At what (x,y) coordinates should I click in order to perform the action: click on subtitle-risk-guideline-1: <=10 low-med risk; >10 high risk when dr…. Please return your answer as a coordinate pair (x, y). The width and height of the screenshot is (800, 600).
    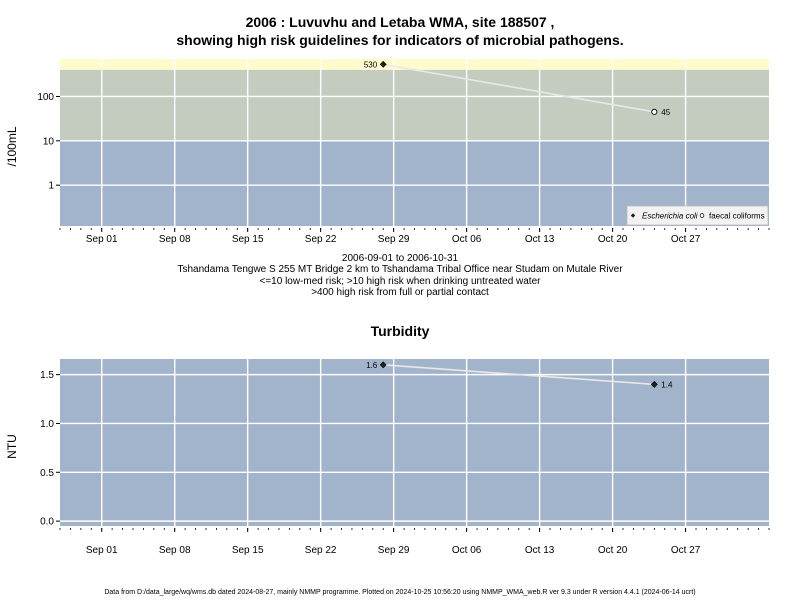
    Looking at the image, I should click on (400, 281).